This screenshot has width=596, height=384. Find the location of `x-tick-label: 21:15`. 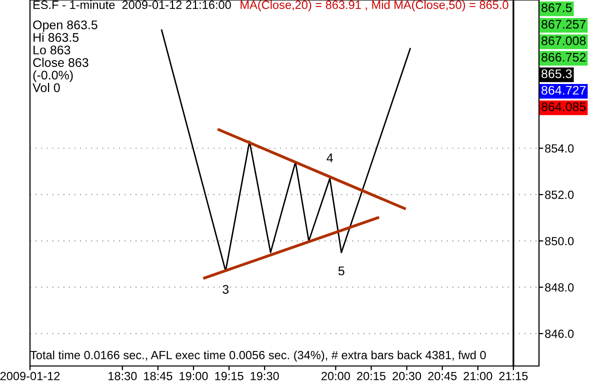

x-tick-label: 21:15 is located at coordinates (513, 376).